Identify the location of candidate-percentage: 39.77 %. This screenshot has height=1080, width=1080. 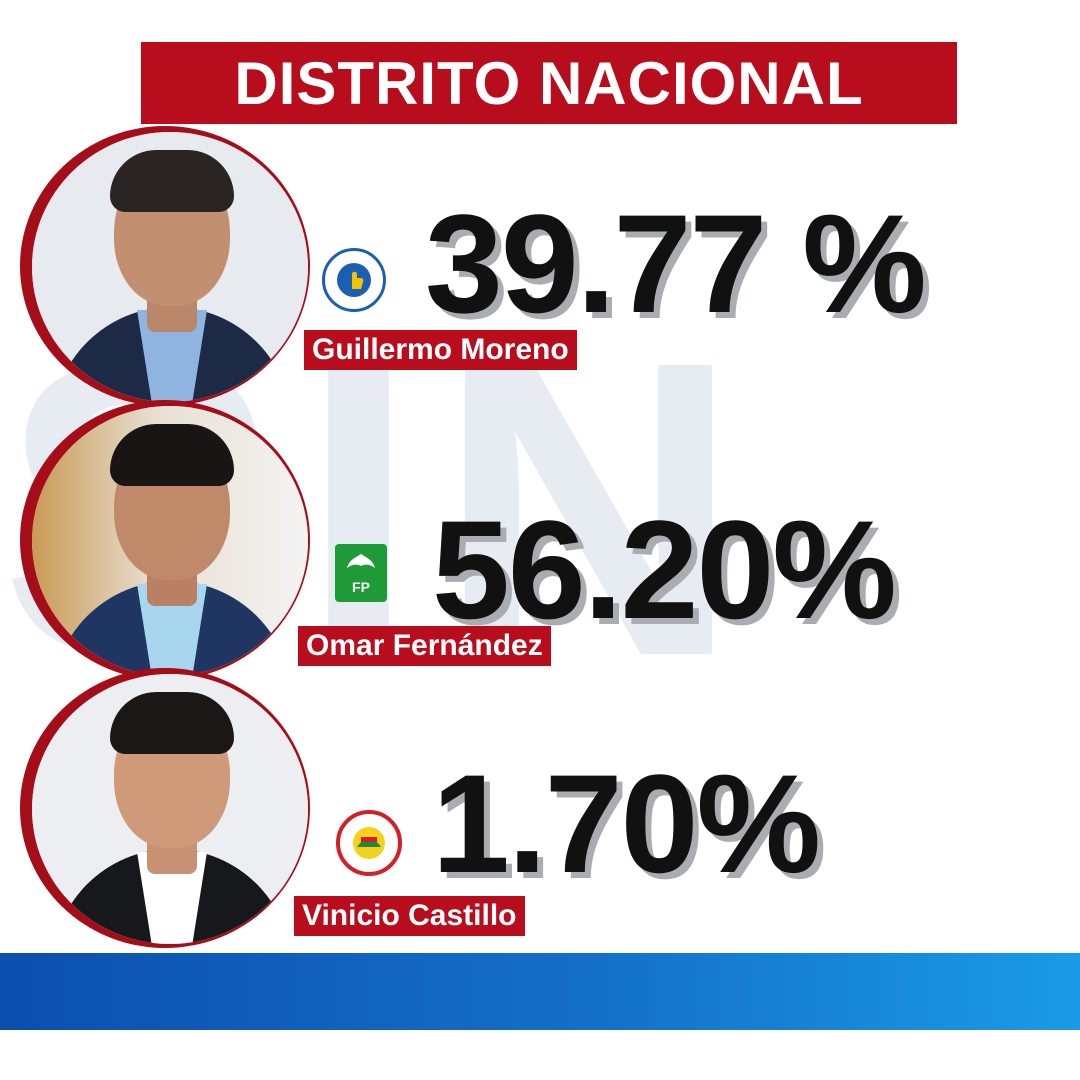
(676, 263).